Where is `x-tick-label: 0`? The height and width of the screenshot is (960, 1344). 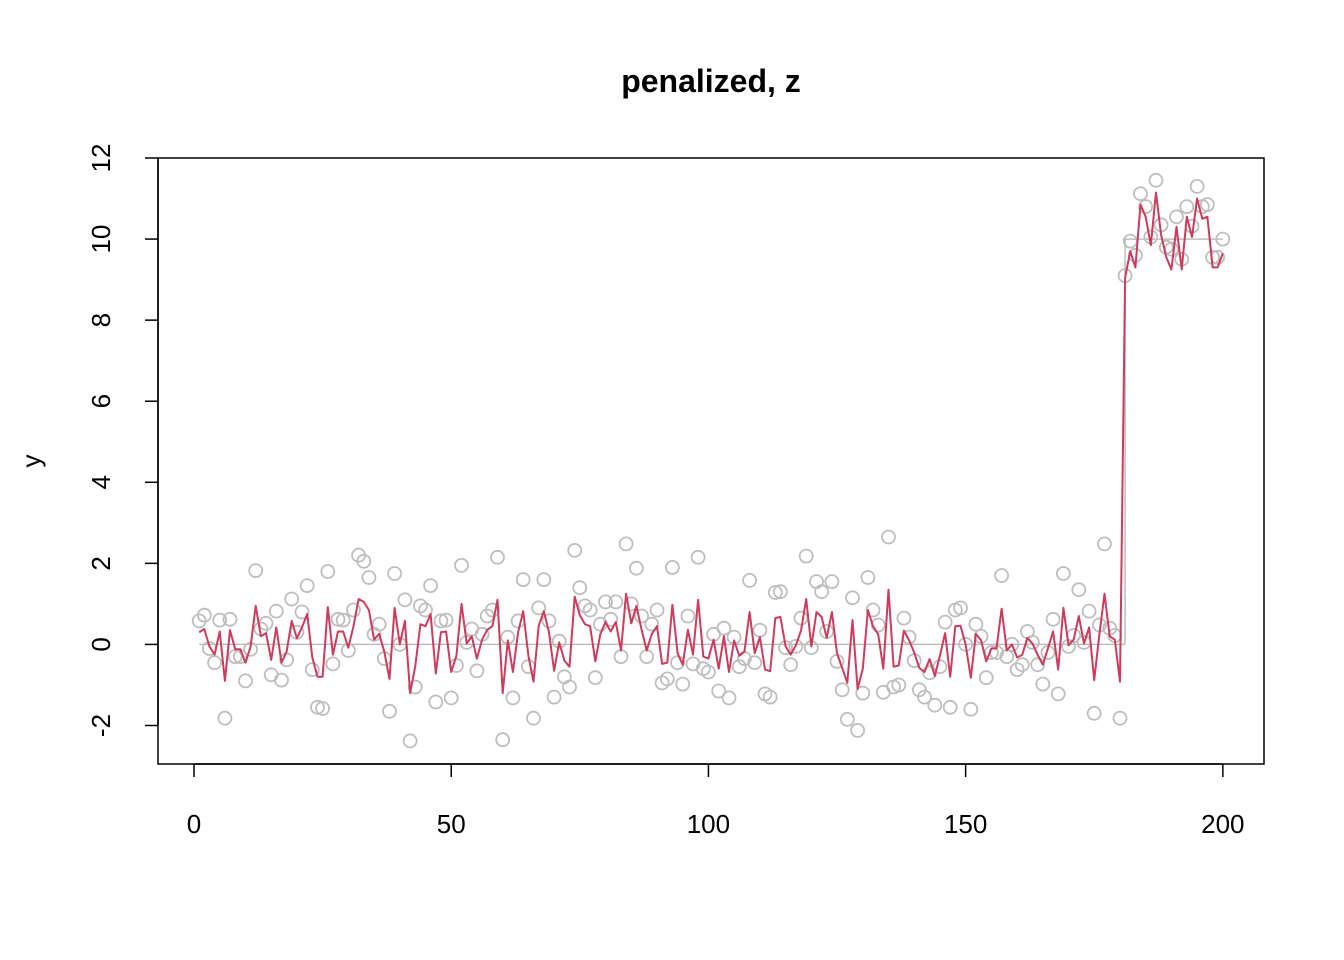 x-tick-label: 0 is located at coordinates (194, 824).